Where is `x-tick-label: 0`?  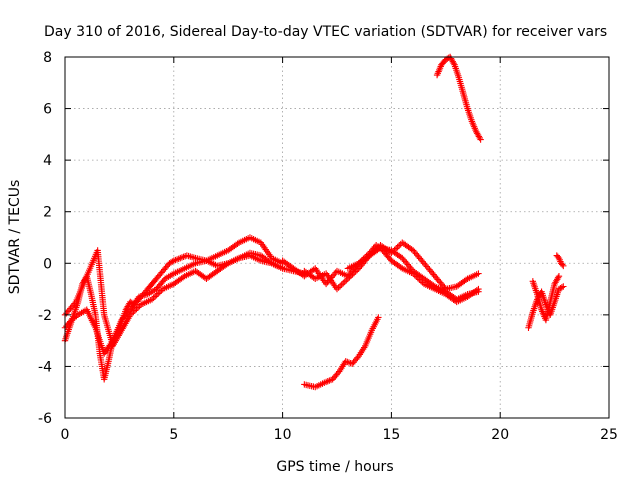
x-tick-label: 0 is located at coordinates (65, 435).